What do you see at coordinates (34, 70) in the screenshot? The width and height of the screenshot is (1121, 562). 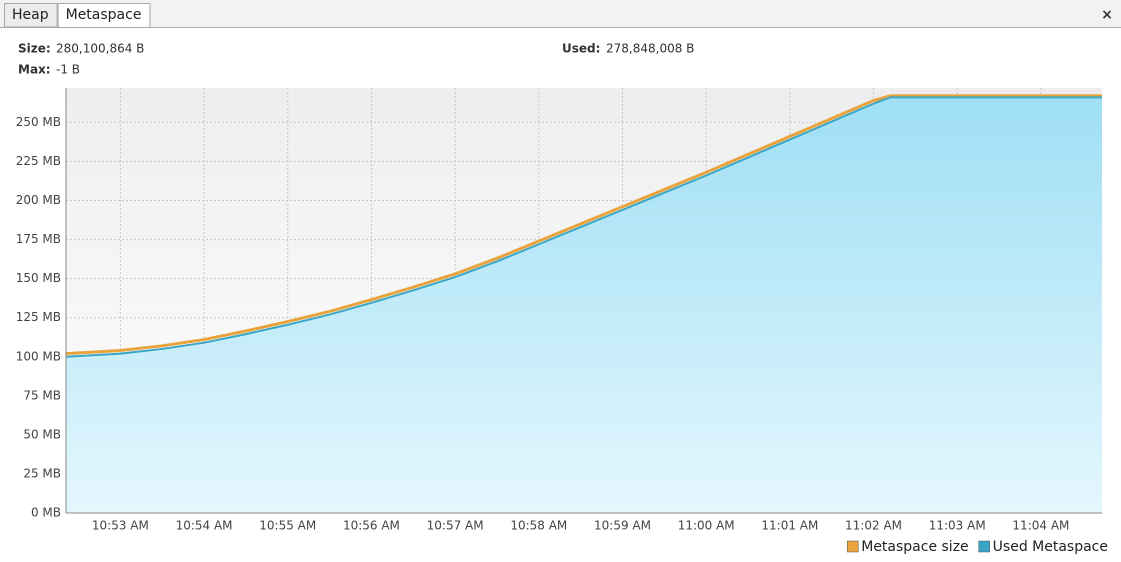 I see `max-label: Max:` at bounding box center [34, 70].